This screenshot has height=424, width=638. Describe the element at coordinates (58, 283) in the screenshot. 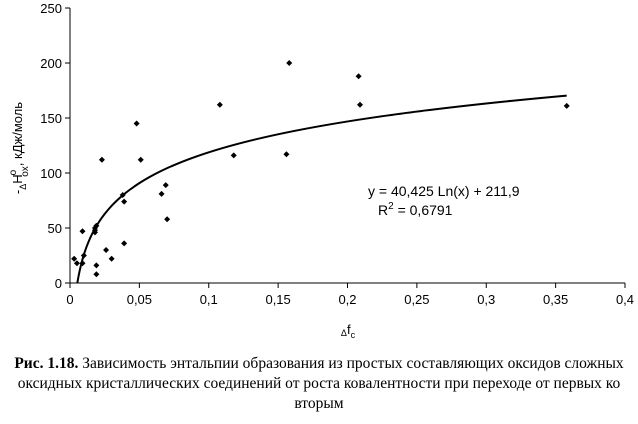

I see `y-tick-label: 0` at that location.